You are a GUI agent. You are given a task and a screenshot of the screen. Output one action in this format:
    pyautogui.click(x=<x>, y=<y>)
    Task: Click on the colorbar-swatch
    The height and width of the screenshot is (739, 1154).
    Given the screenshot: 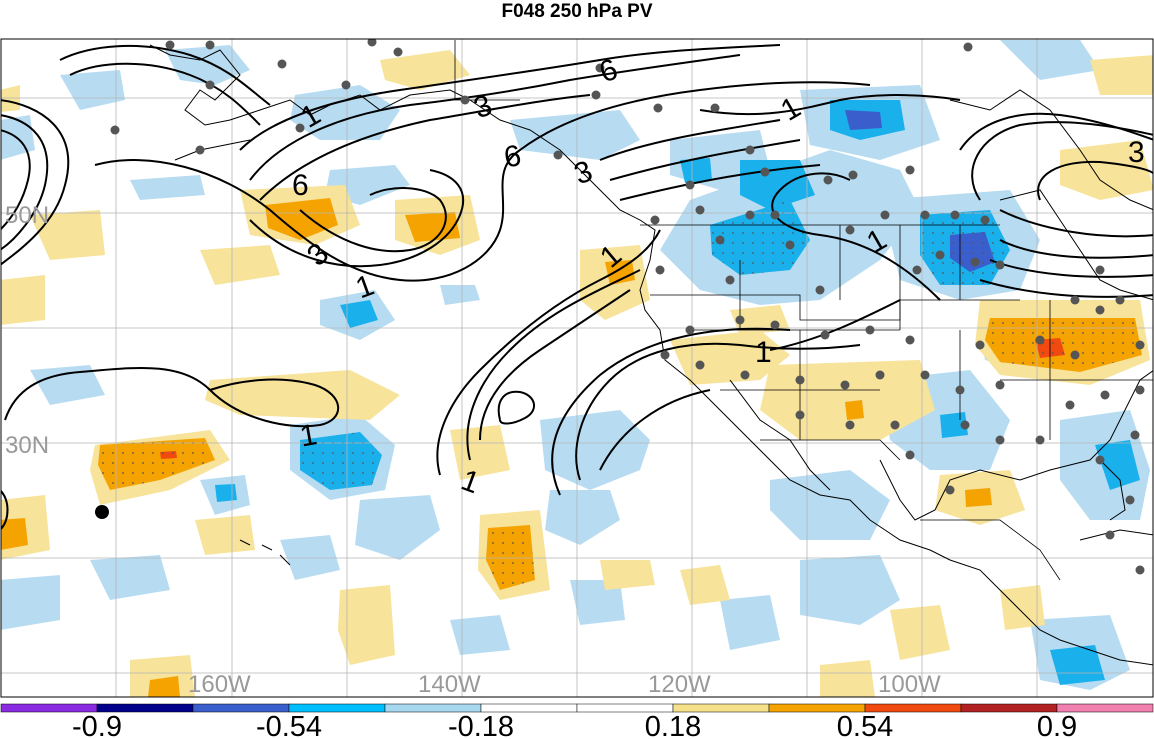 What is the action you would take?
    pyautogui.click(x=1105, y=708)
    